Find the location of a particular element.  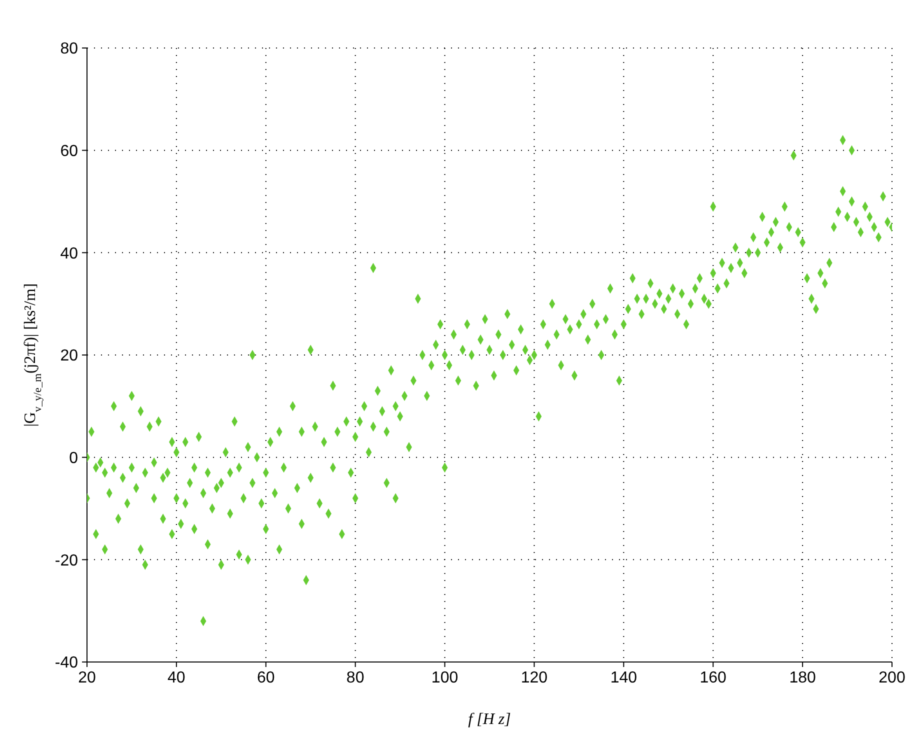

y-tick-label: 20 is located at coordinates (69, 356).